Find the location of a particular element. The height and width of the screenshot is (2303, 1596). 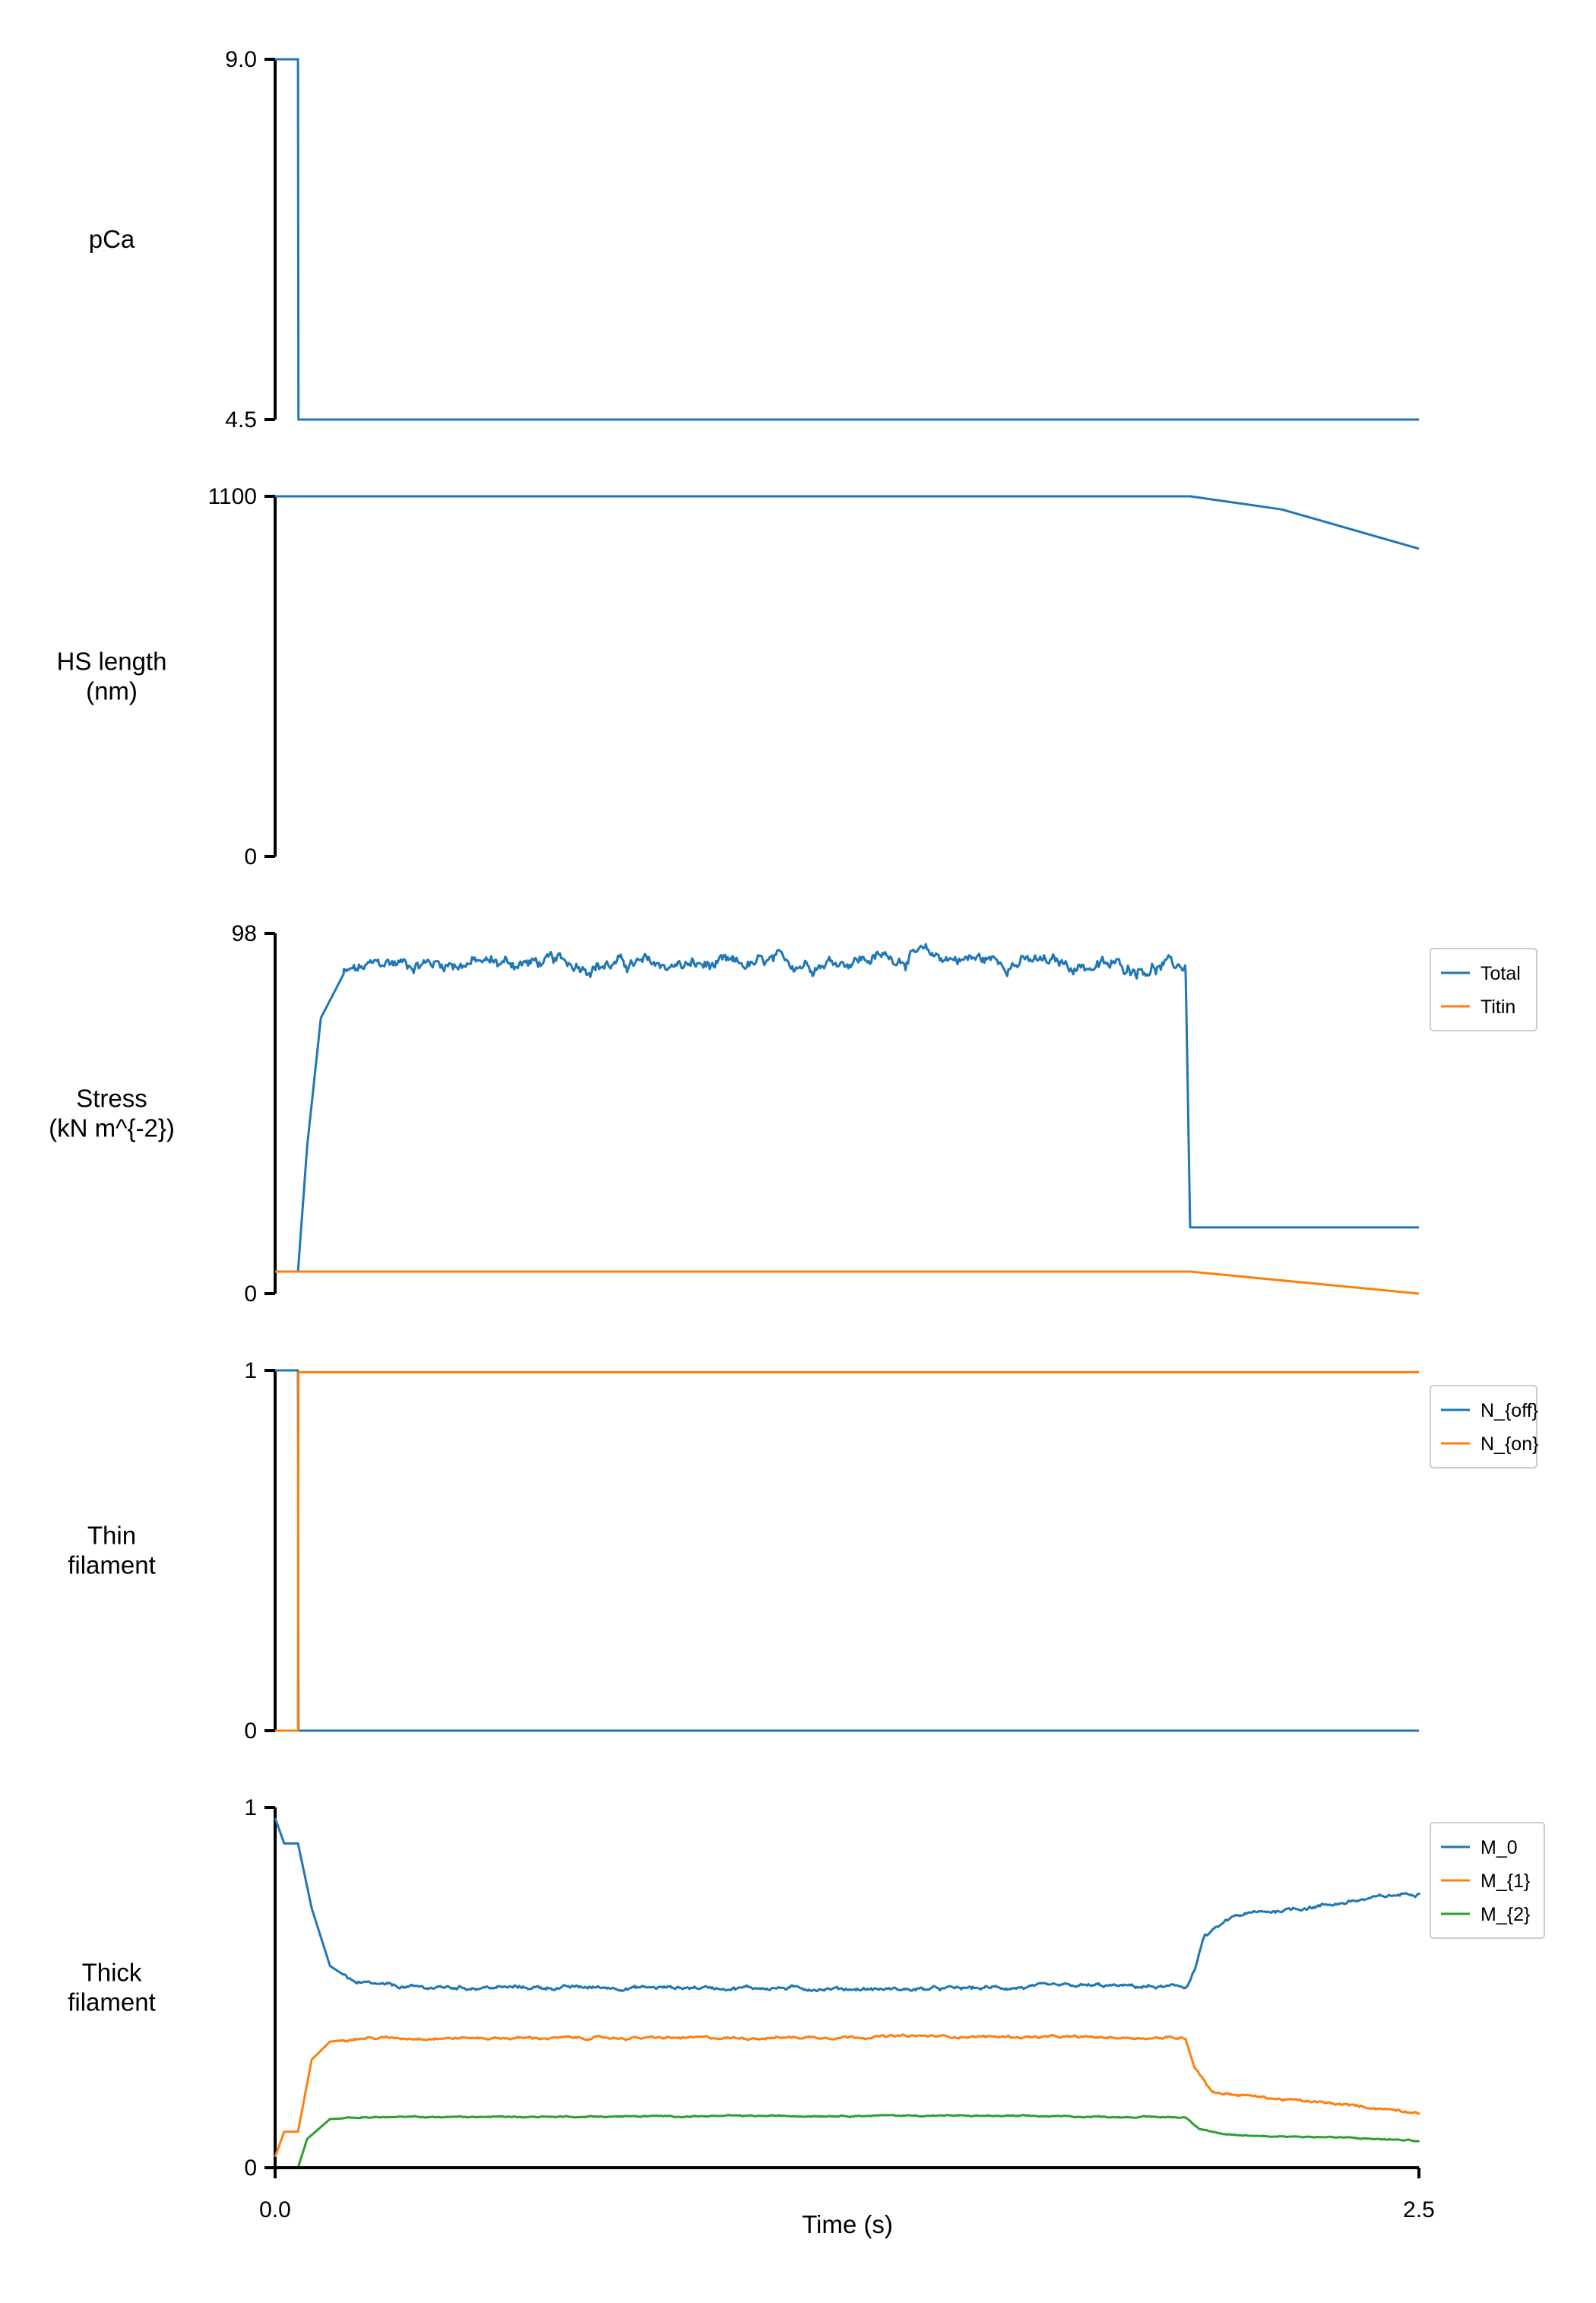

panel-1: 9.0 4.5 pCa is located at coordinates (754, 239).